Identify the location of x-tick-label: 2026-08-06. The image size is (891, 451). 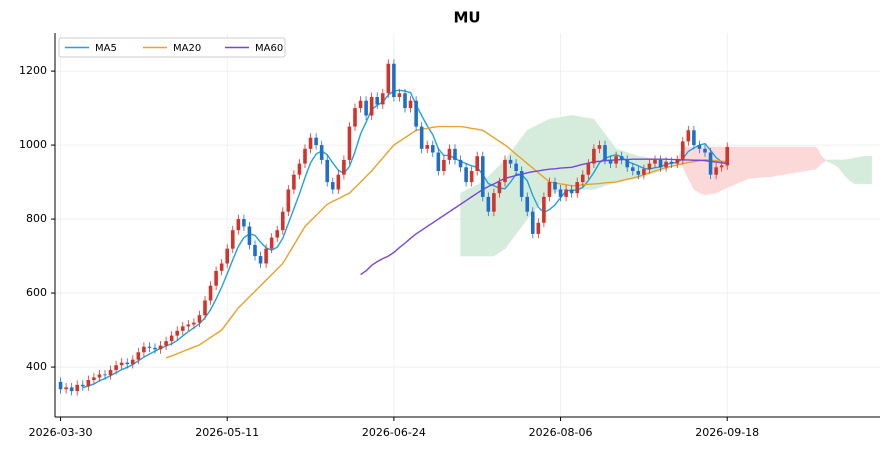
(561, 432).